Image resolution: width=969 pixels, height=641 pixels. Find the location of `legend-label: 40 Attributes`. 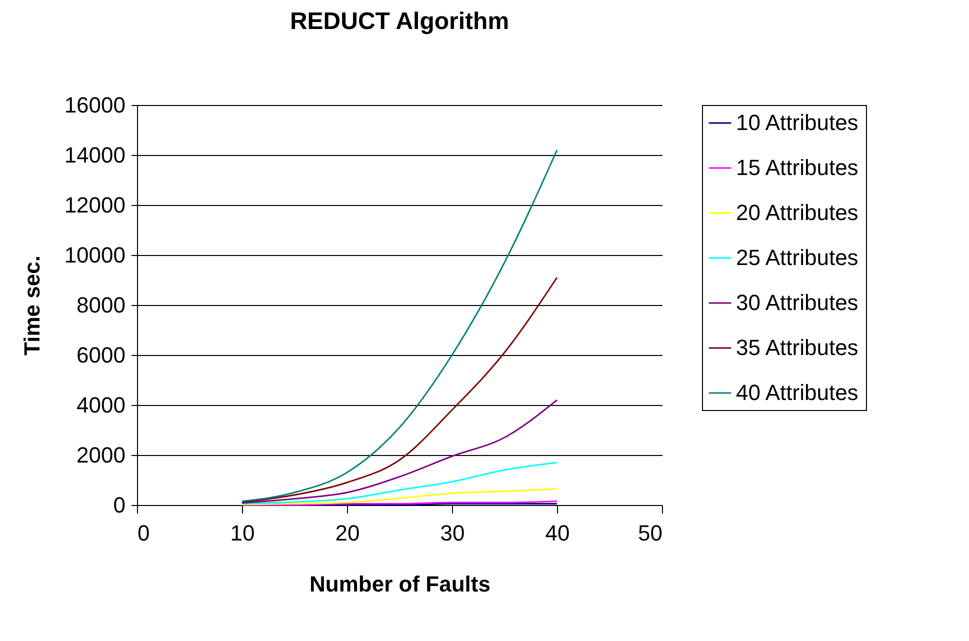

legend-label: 40 Attributes is located at coordinates (797, 392).